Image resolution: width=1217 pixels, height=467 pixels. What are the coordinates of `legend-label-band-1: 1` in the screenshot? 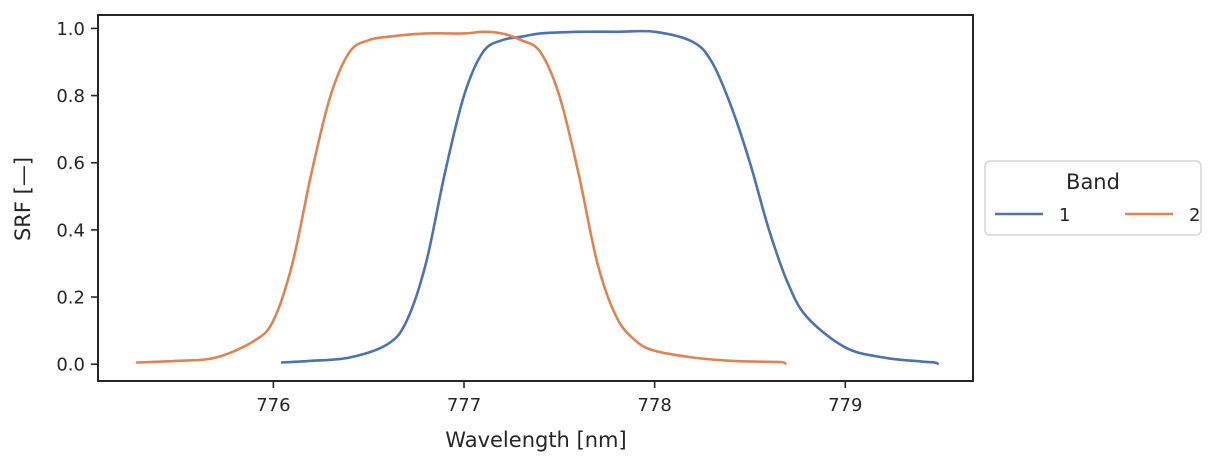 It's located at (1064, 215).